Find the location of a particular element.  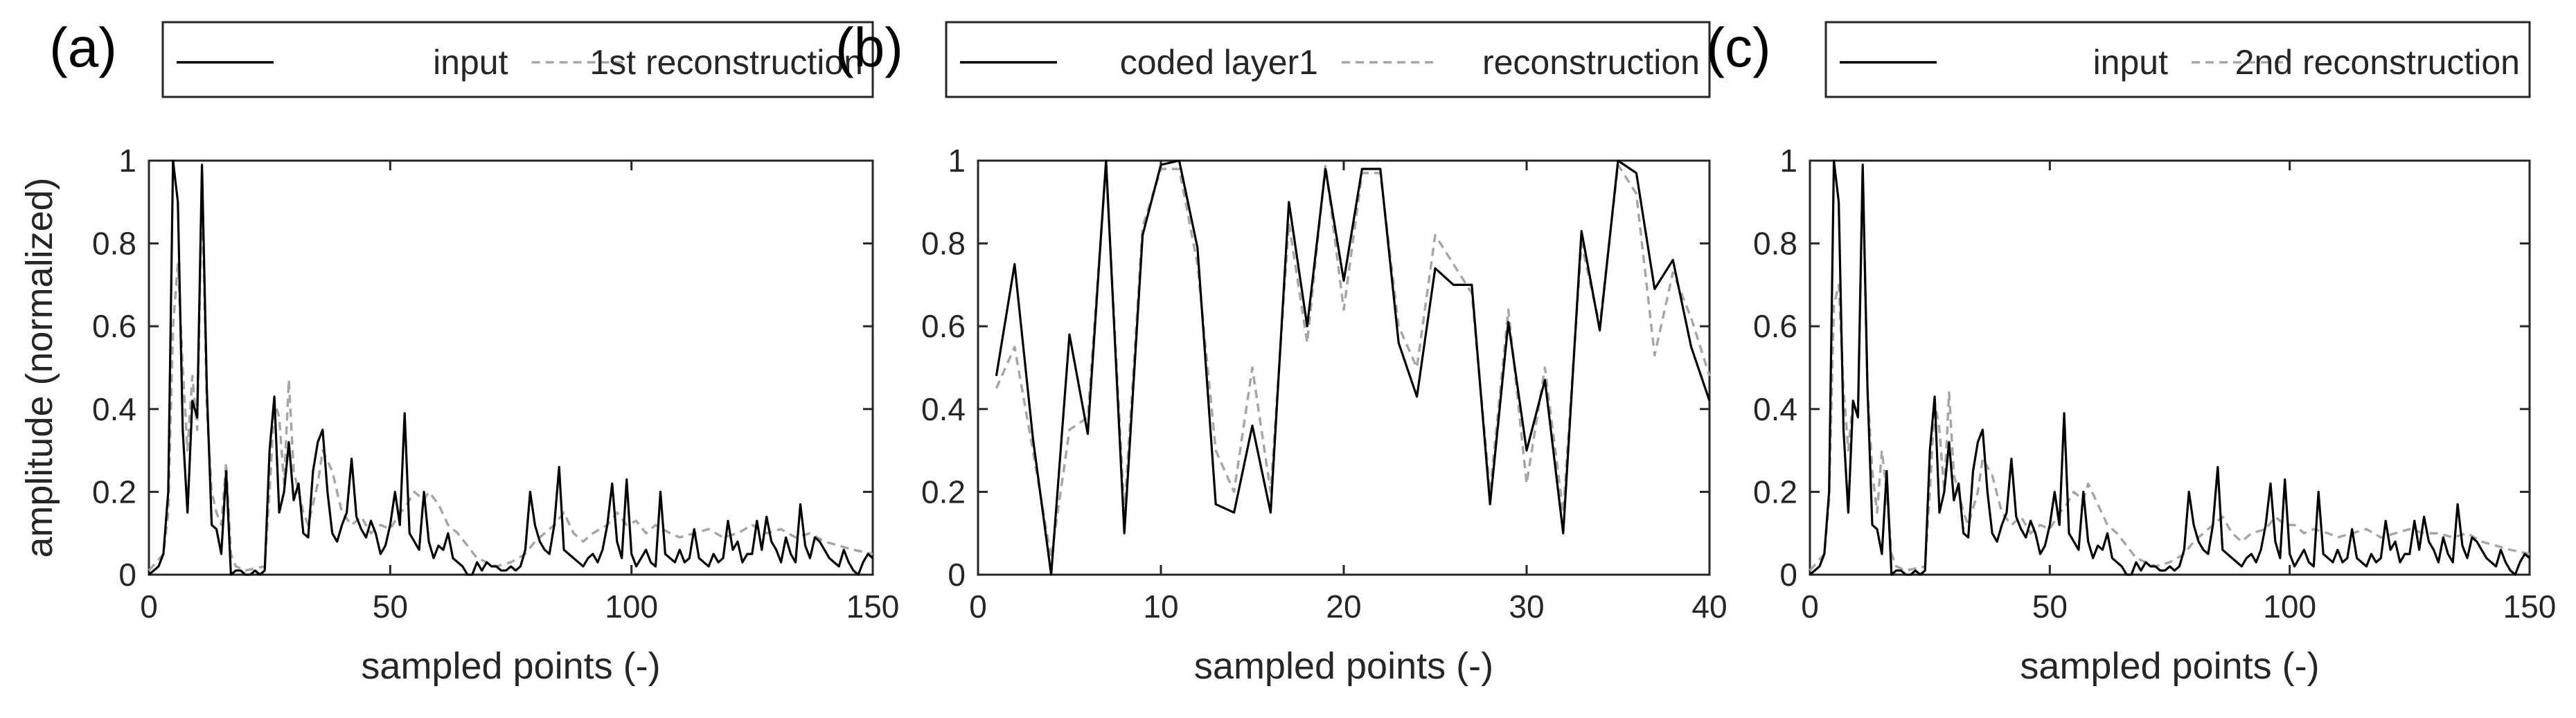

legend: coded layer1 reconstruction is located at coordinates (1328, 59).